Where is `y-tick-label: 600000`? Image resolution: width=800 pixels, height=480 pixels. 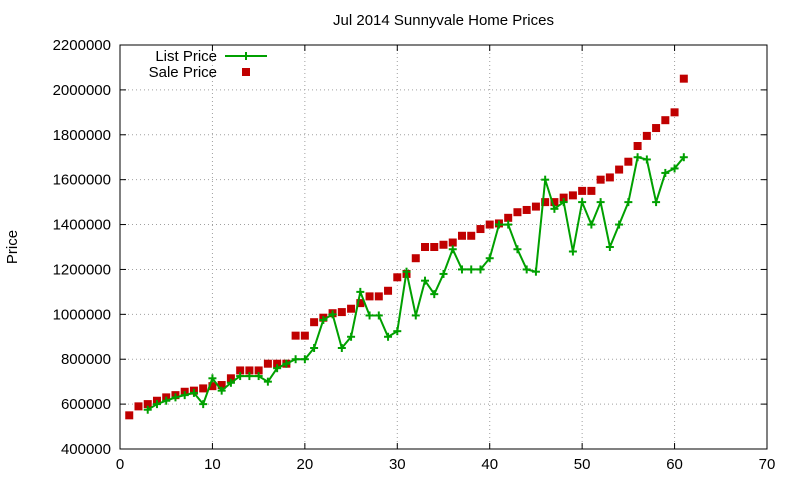
y-tick-label: 600000 is located at coordinates (86, 404).